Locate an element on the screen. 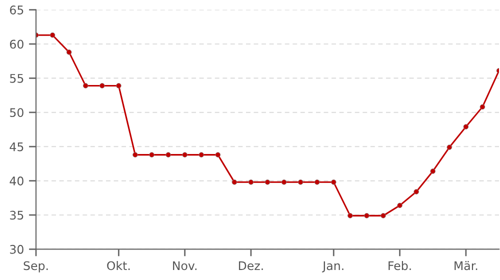 This screenshot has height=280, width=500. x-tick-label: Nov. is located at coordinates (184, 265).